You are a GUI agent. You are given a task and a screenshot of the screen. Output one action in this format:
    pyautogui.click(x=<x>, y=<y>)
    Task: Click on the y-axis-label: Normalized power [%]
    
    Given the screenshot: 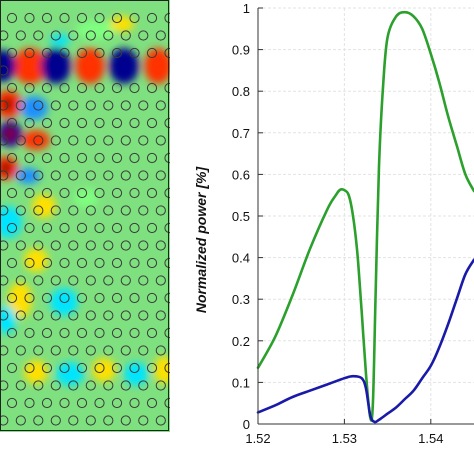 What is the action you would take?
    pyautogui.click(x=201, y=240)
    